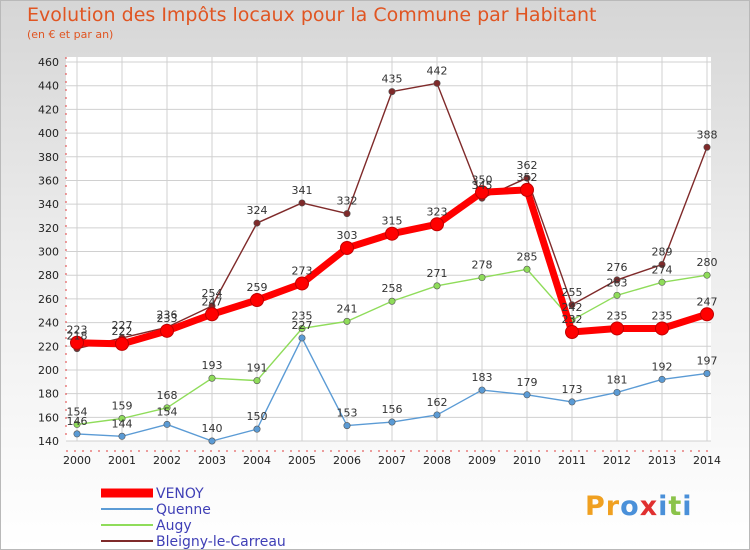 The image size is (750, 550). What do you see at coordinates (662, 366) in the screenshot?
I see `data-label-quenne: 192` at bounding box center [662, 366].